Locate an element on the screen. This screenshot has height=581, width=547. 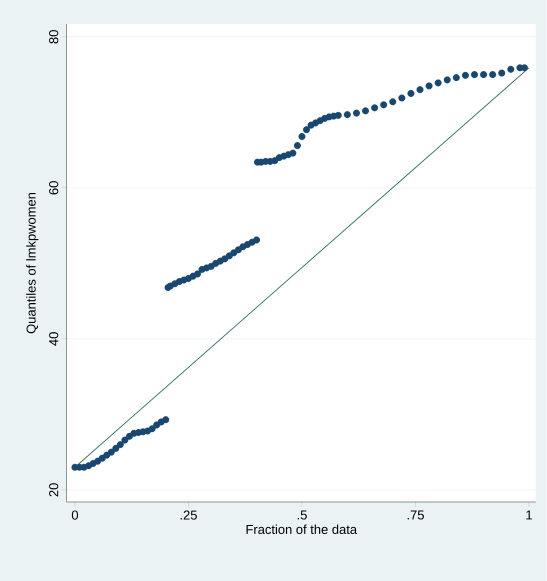
y-tick-label: 20 is located at coordinates (53, 489).